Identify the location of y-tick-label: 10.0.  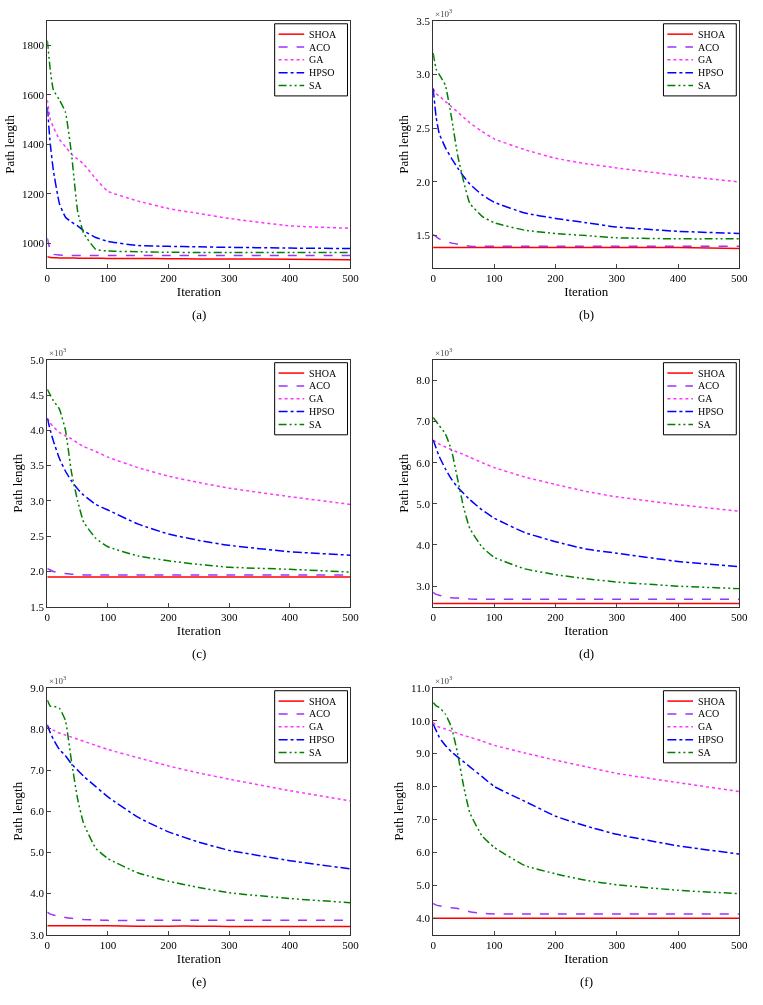
(420, 720).